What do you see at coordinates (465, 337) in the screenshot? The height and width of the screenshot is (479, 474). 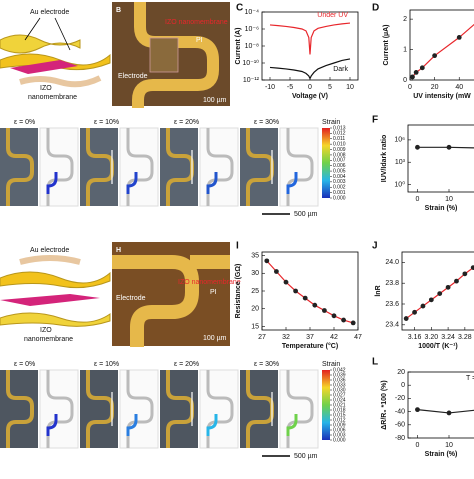 I see `x-tick-label: 3.28` at bounding box center [465, 337].